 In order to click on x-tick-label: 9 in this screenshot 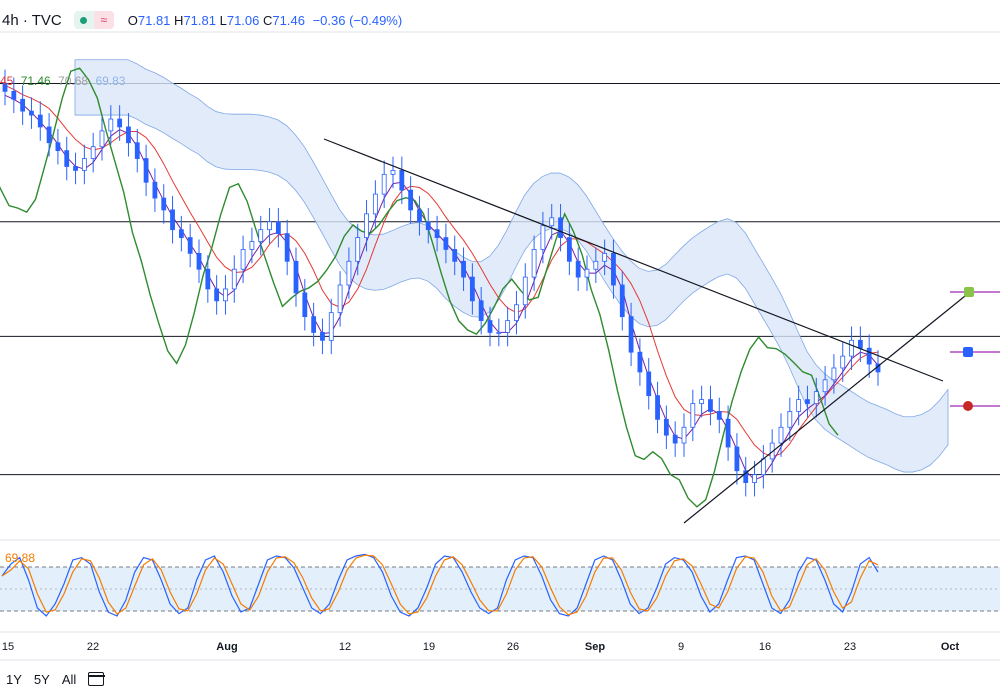, I will do `click(681, 647)`.